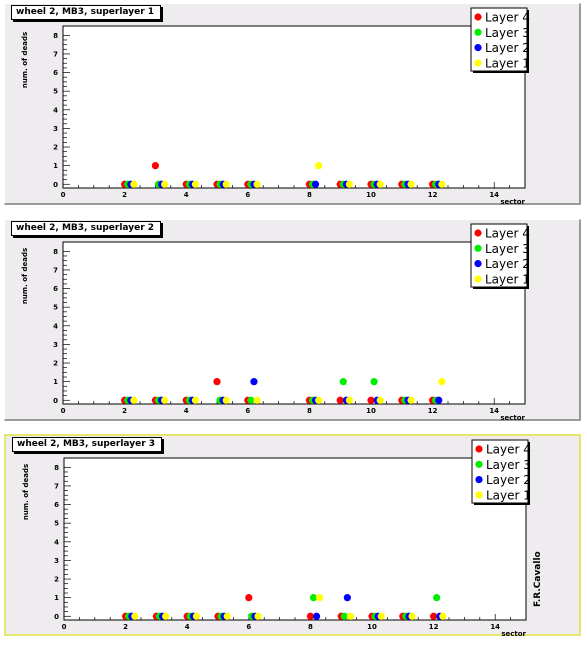 Image resolution: width=587 pixels, height=647 pixels. I want to click on y-axis-label: num. of deads, so click(25, 60).